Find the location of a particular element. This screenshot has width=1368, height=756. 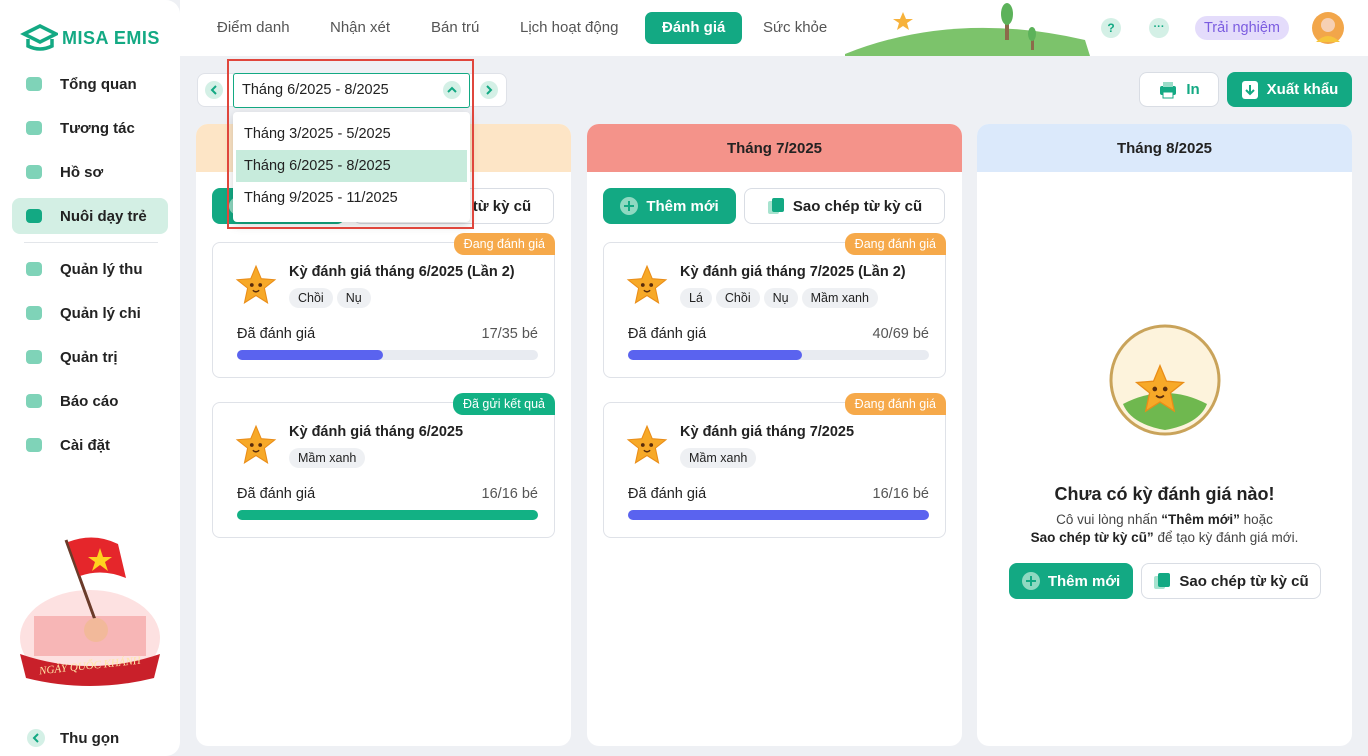

copy-label: Sao chép từ kỳ cũ is located at coordinates (857, 206).